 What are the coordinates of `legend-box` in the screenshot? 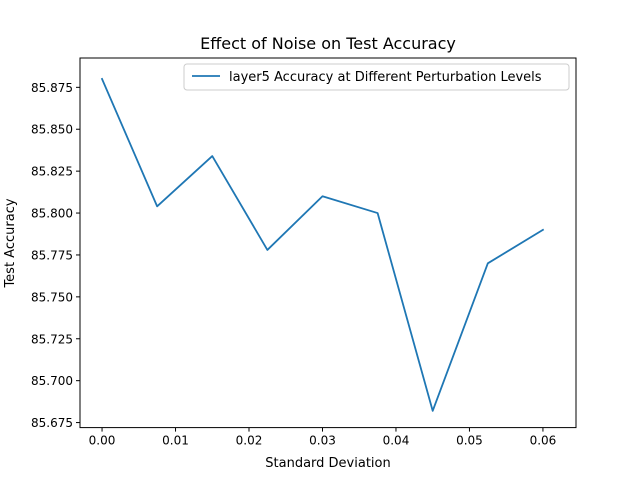 It's located at (376, 77).